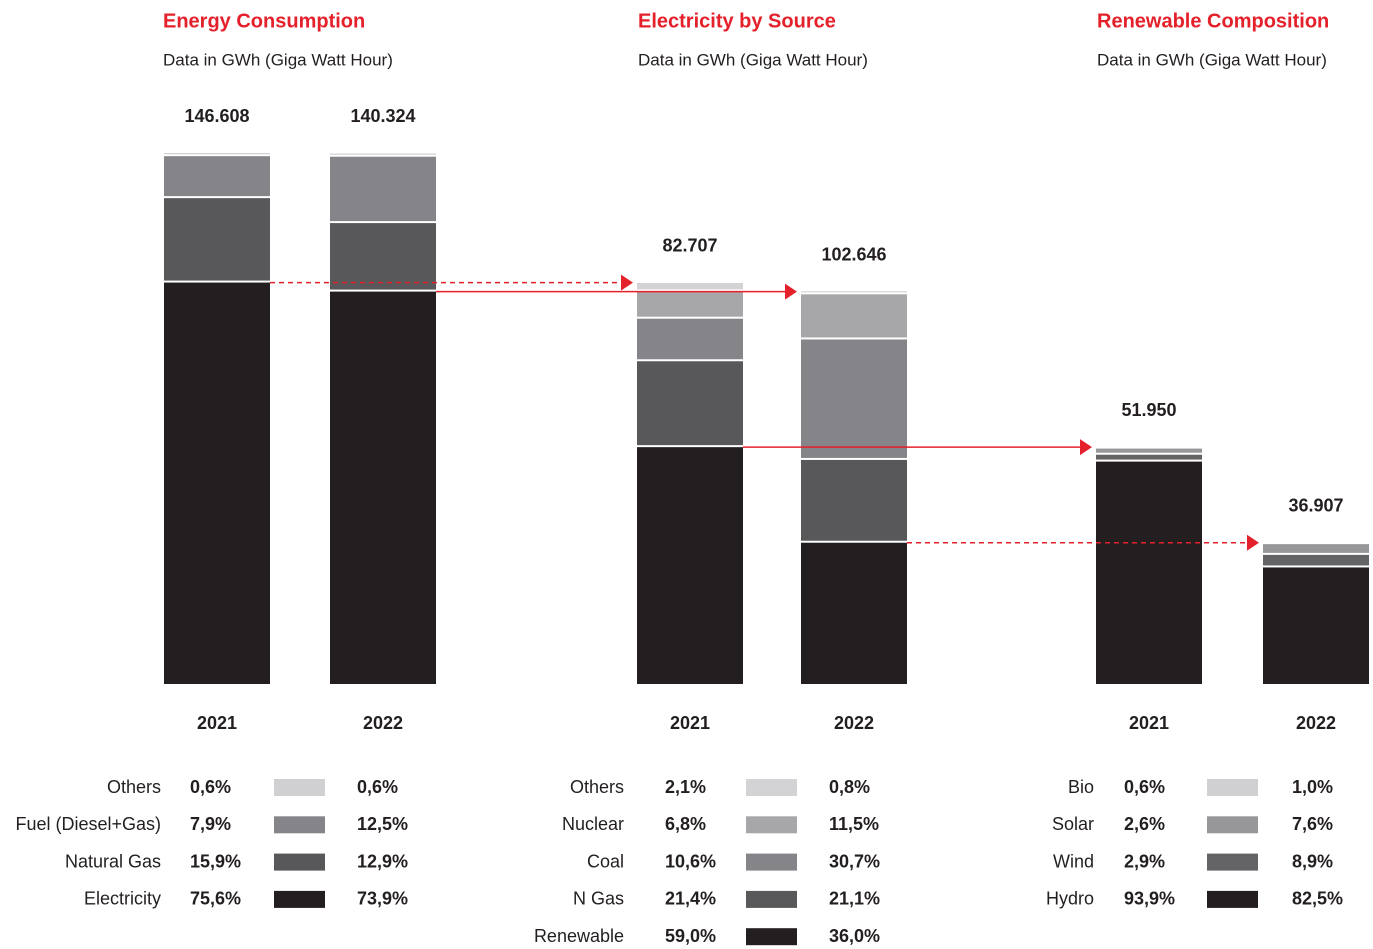 This screenshot has width=1373, height=949. What do you see at coordinates (113, 861) in the screenshot?
I see `legend-name: Natural Gas` at bounding box center [113, 861].